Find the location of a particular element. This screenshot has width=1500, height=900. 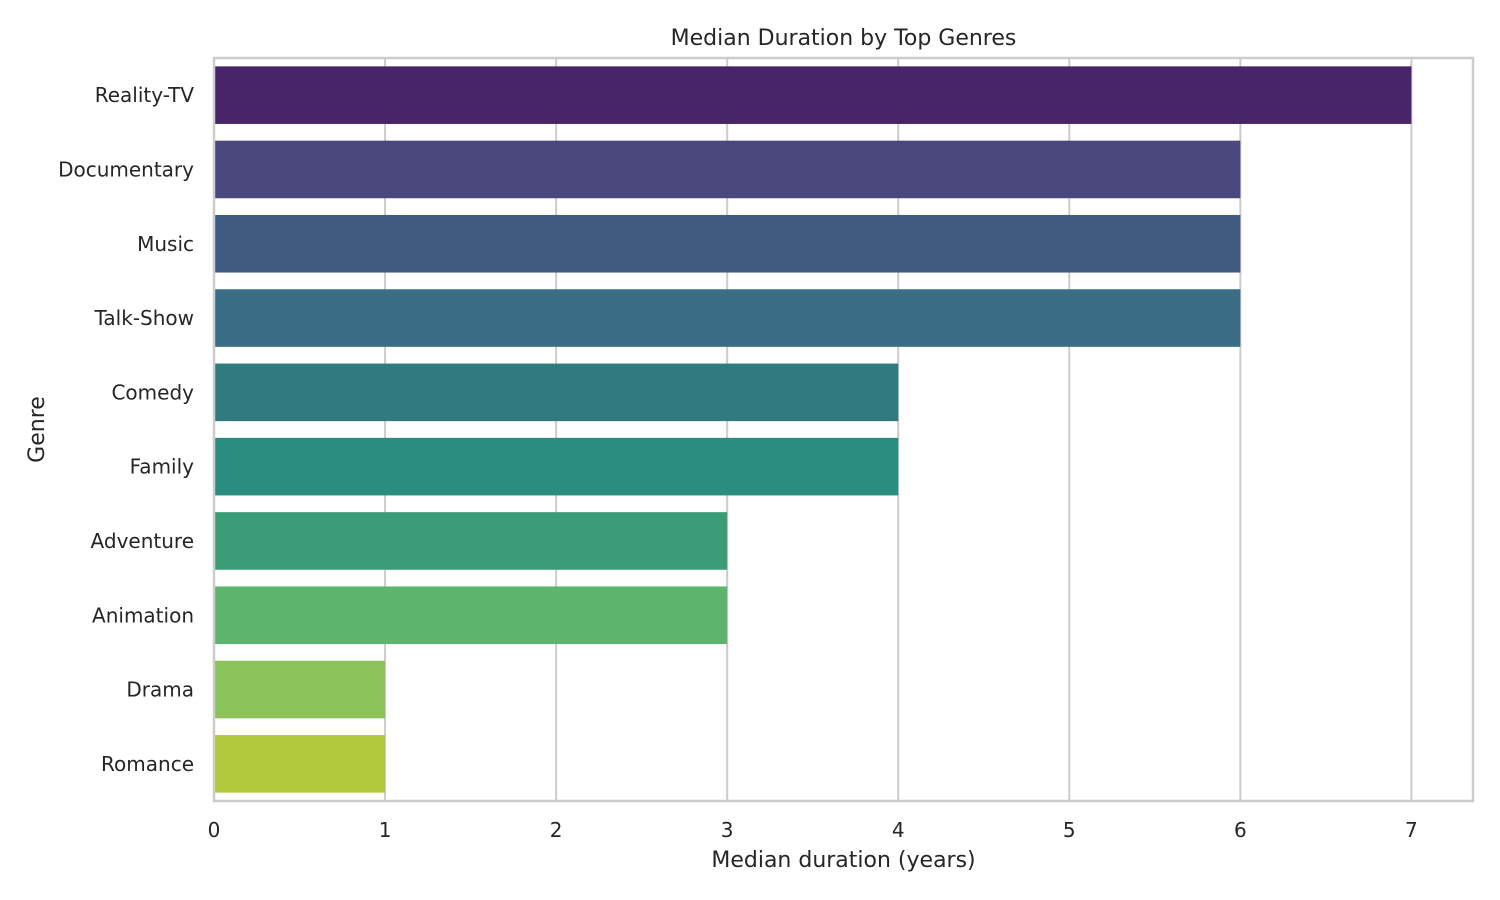

x-tick-label: 2 is located at coordinates (556, 830).